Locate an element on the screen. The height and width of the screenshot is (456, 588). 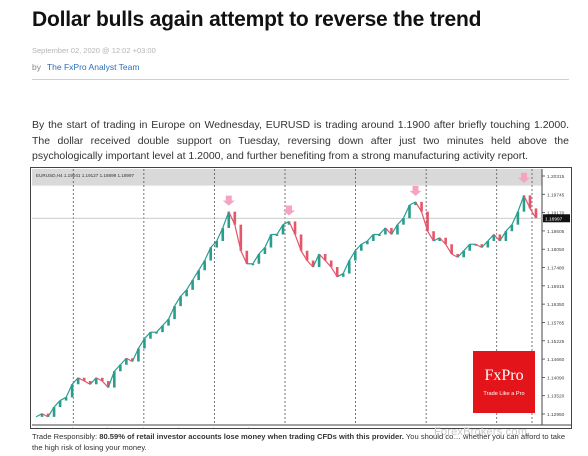
x-tick-label: 31 Jul 20:00 is located at coordinates (249, 428).